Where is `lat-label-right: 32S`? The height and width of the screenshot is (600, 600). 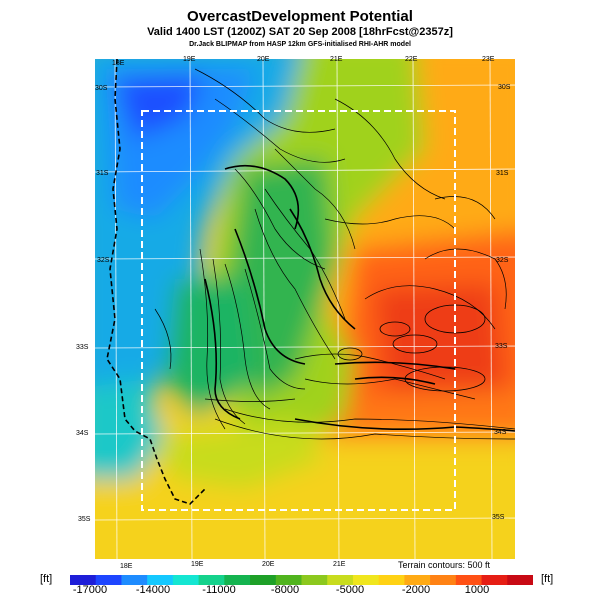 lat-label-right: 32S is located at coordinates (502, 260).